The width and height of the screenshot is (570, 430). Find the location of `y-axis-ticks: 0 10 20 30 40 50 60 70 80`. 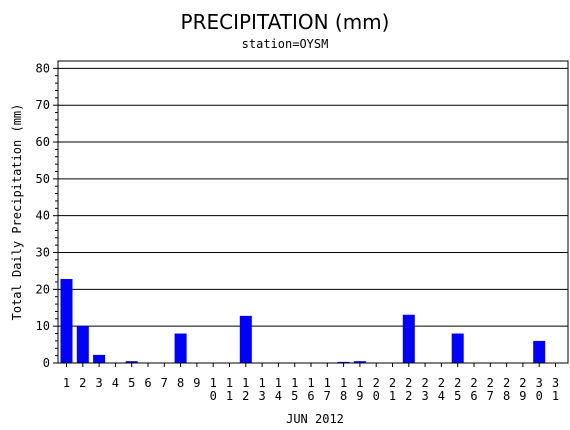

y-axis-ticks: 0 10 20 30 40 50 60 70 80 is located at coordinates (47, 215).